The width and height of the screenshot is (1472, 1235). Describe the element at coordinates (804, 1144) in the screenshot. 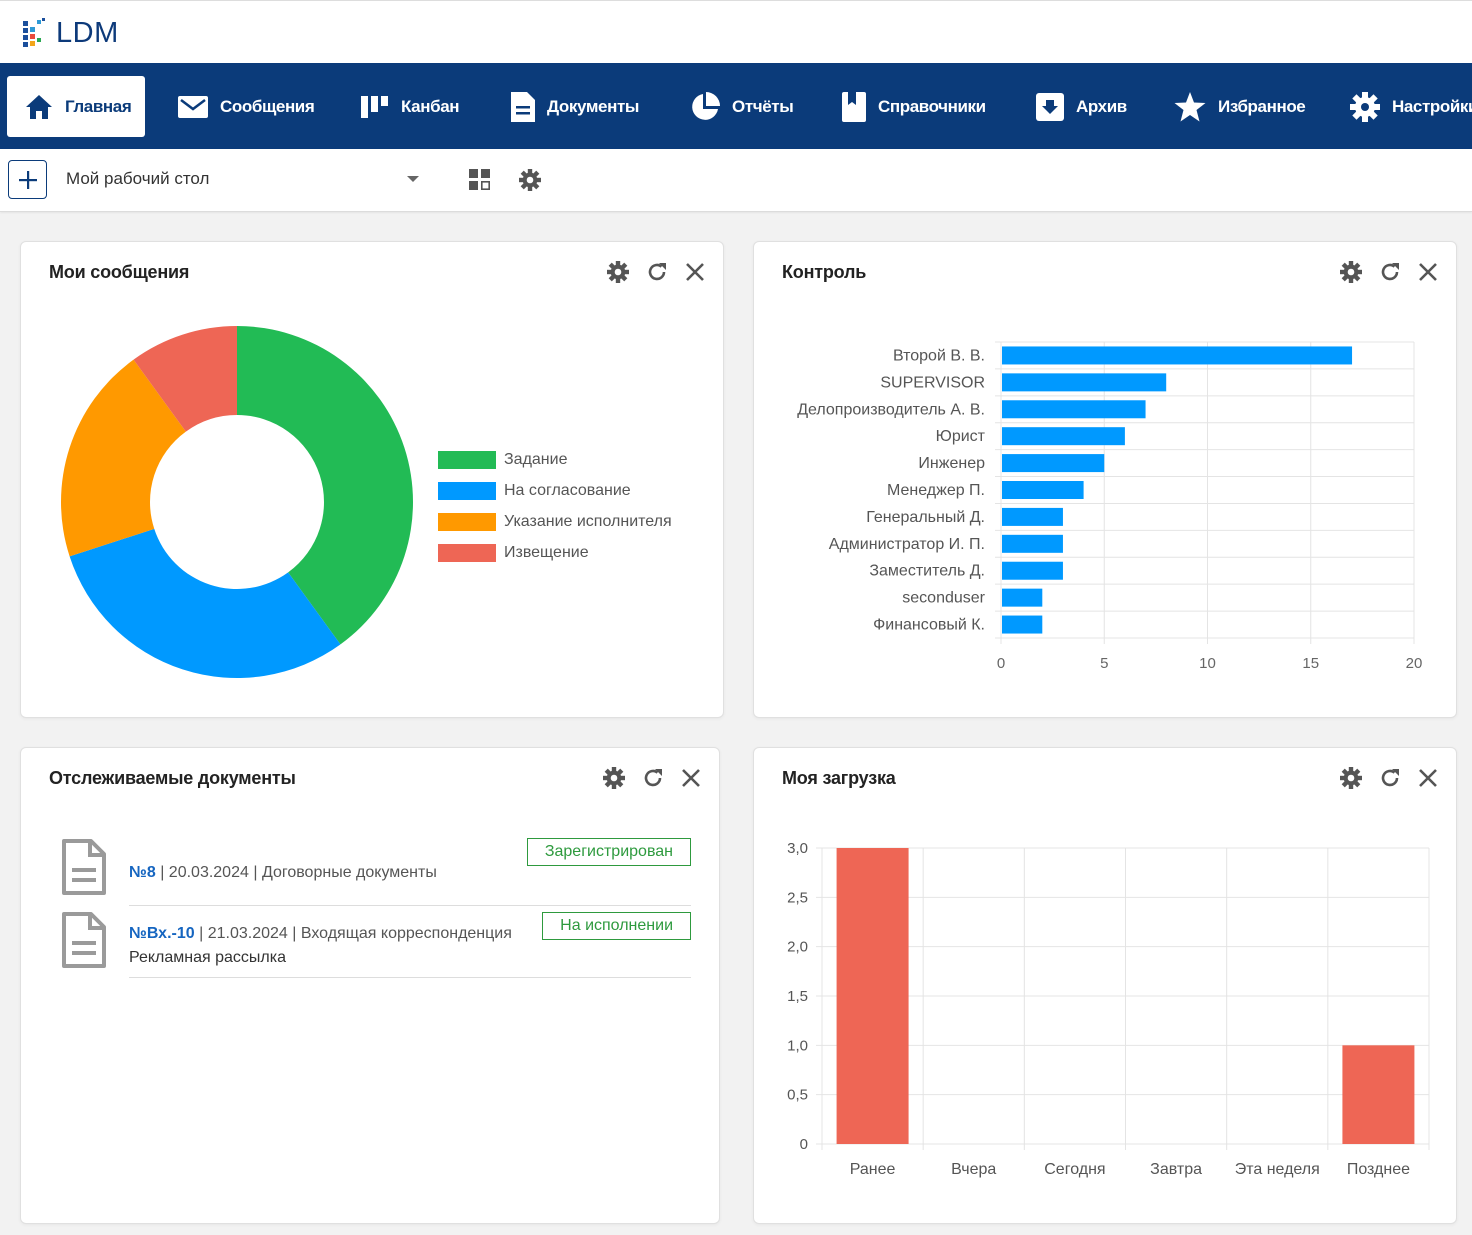

I see `y-tick-label: 0` at that location.